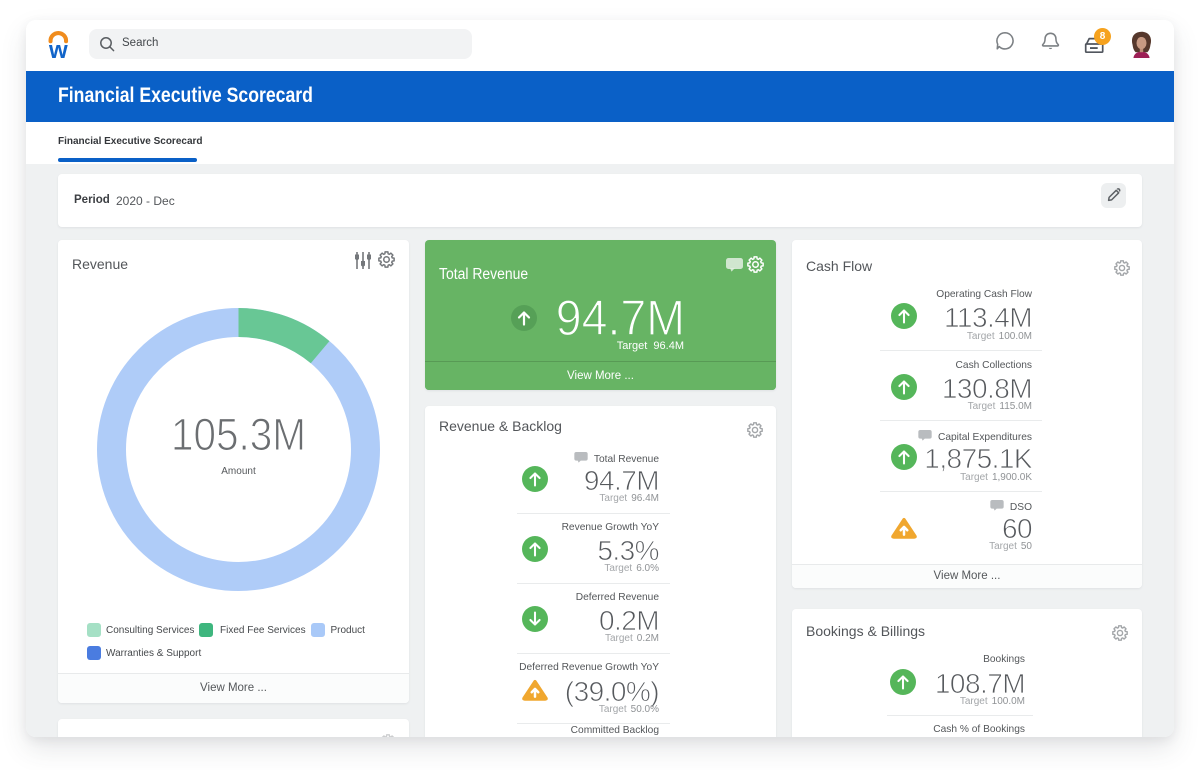 This screenshot has width=1200, height=770. Describe the element at coordinates (58, 50) in the screenshot. I see `svg-text: w` at that location.